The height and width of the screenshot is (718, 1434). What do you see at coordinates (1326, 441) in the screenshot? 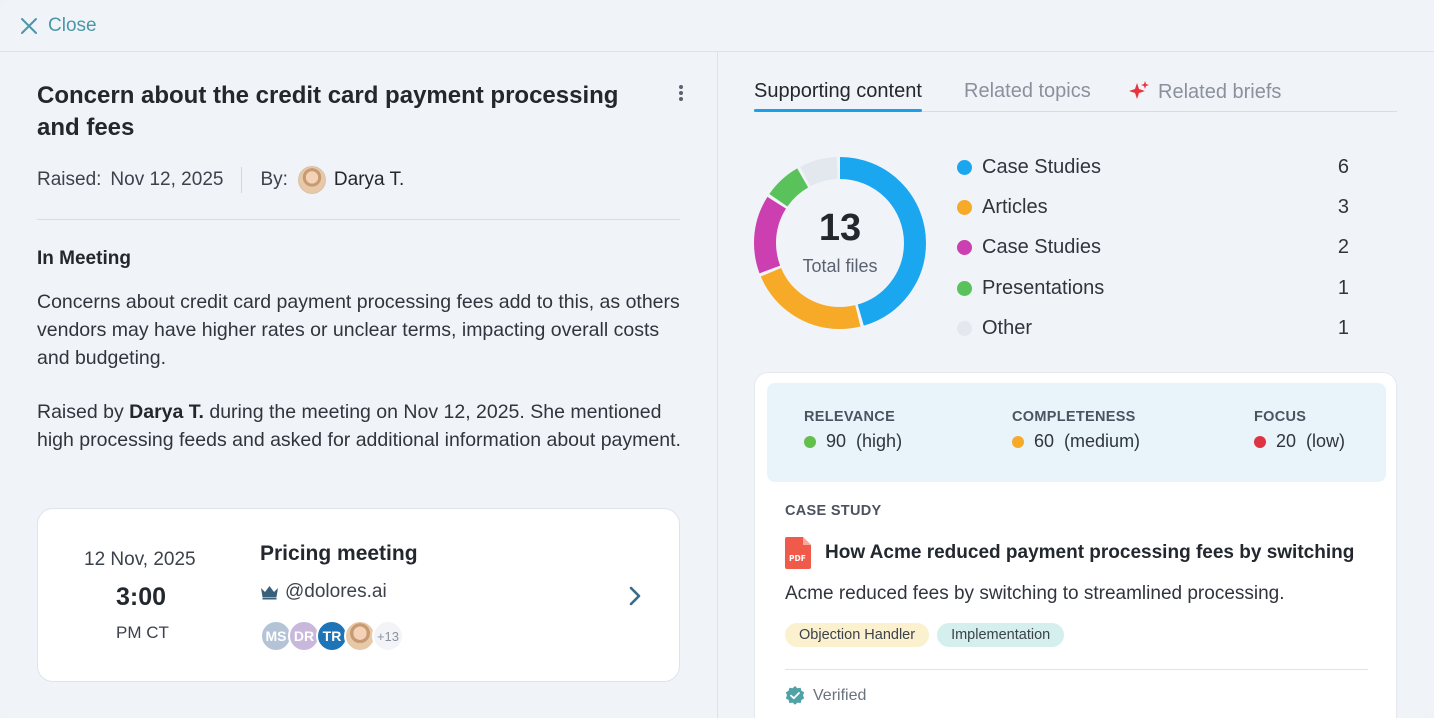
I see `score-level: (low)` at bounding box center [1326, 441].